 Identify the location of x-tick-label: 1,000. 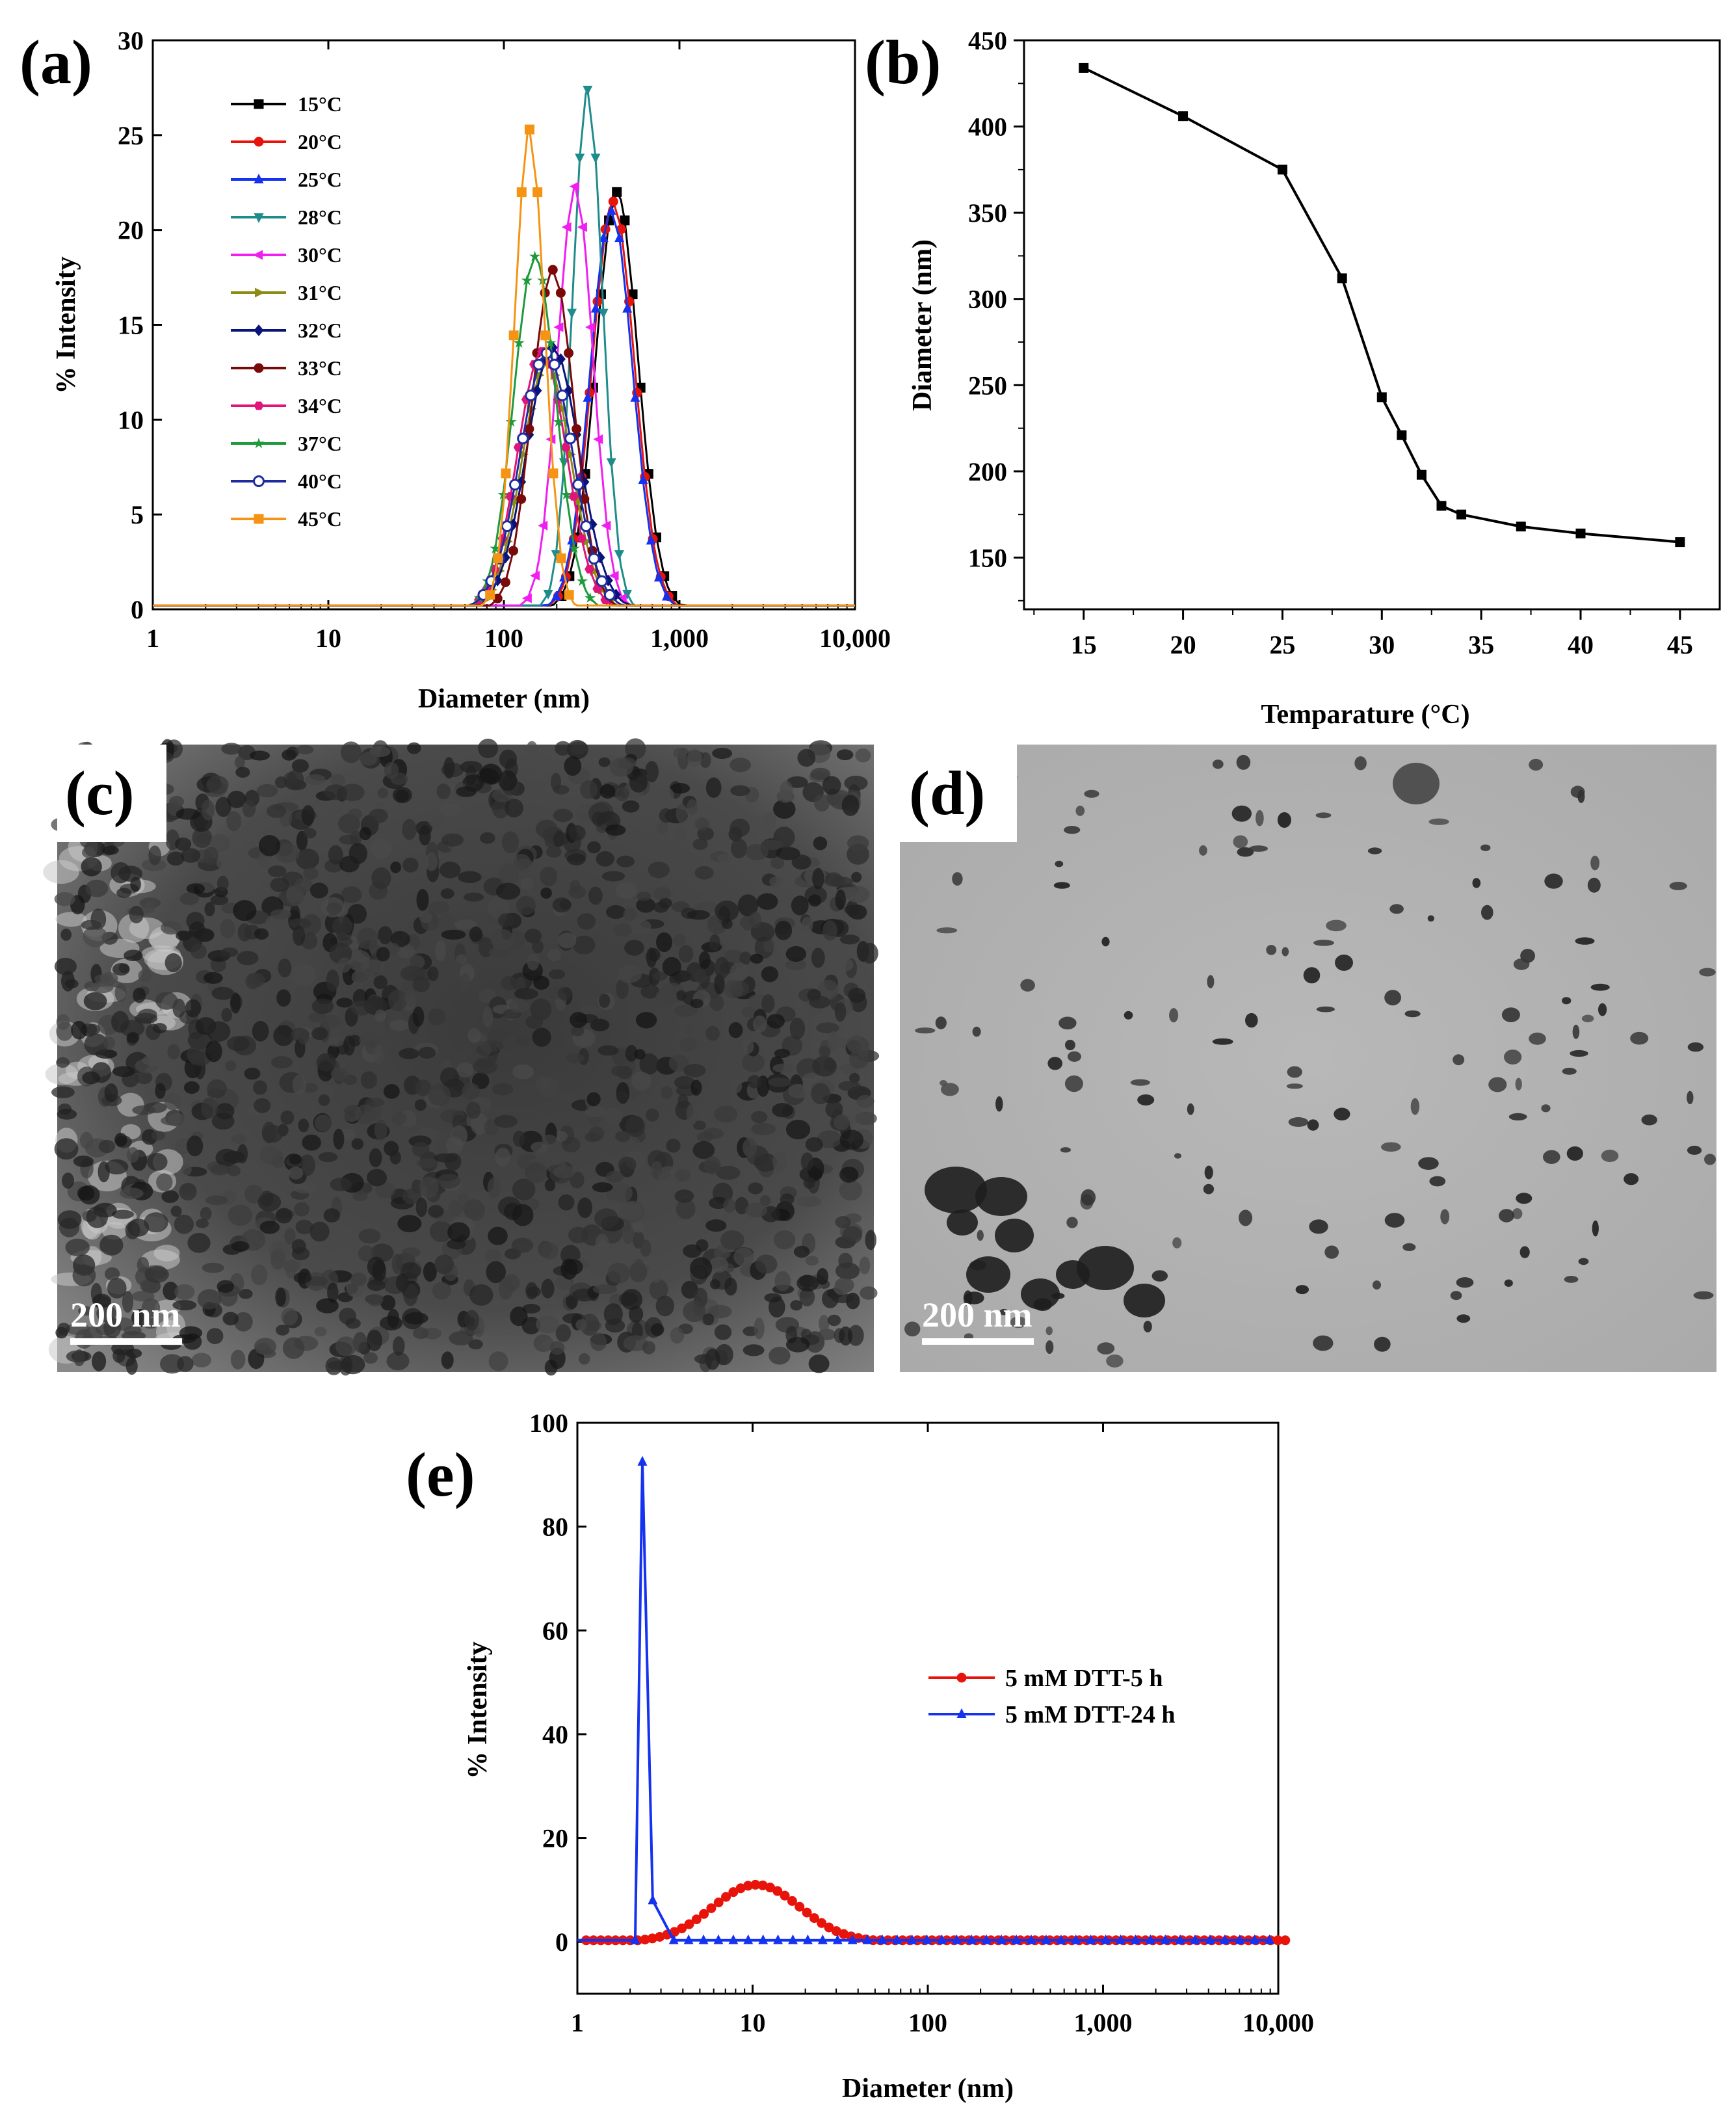
(1103, 2022).